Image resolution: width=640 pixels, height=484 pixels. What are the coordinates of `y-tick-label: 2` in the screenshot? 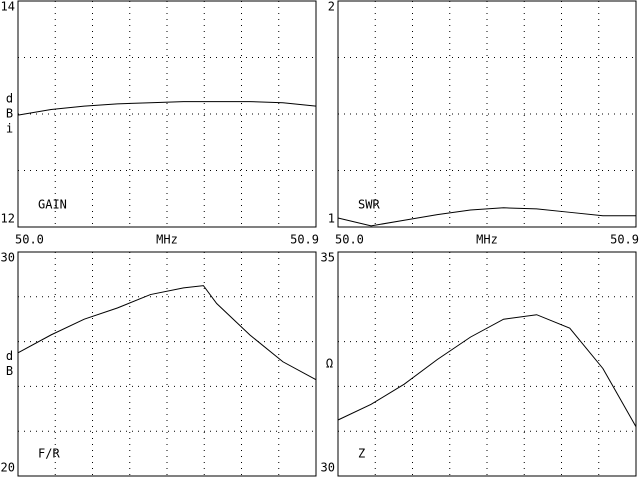 It's located at (331, 7).